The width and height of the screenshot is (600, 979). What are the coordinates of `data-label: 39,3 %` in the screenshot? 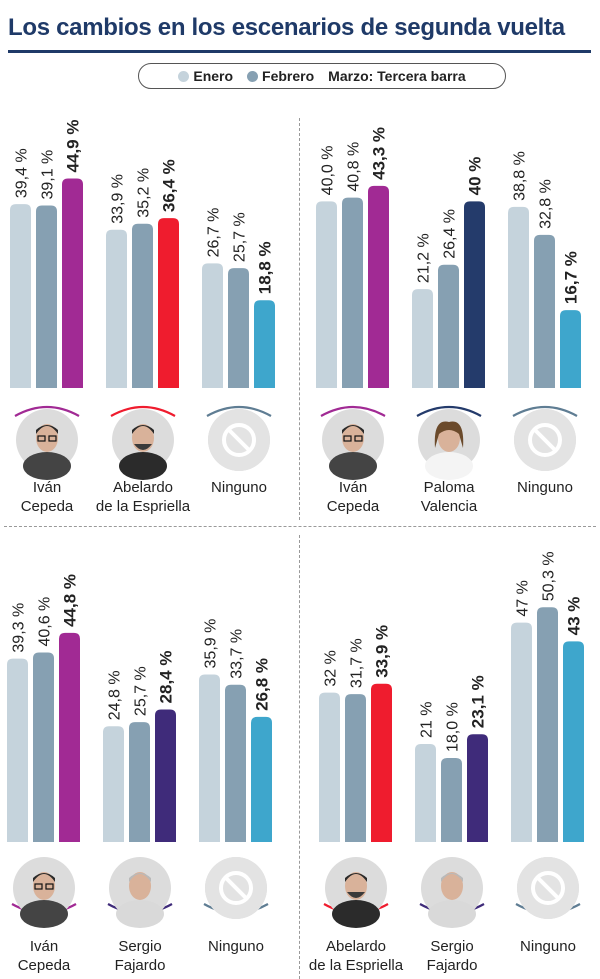 It's located at (19, 628).